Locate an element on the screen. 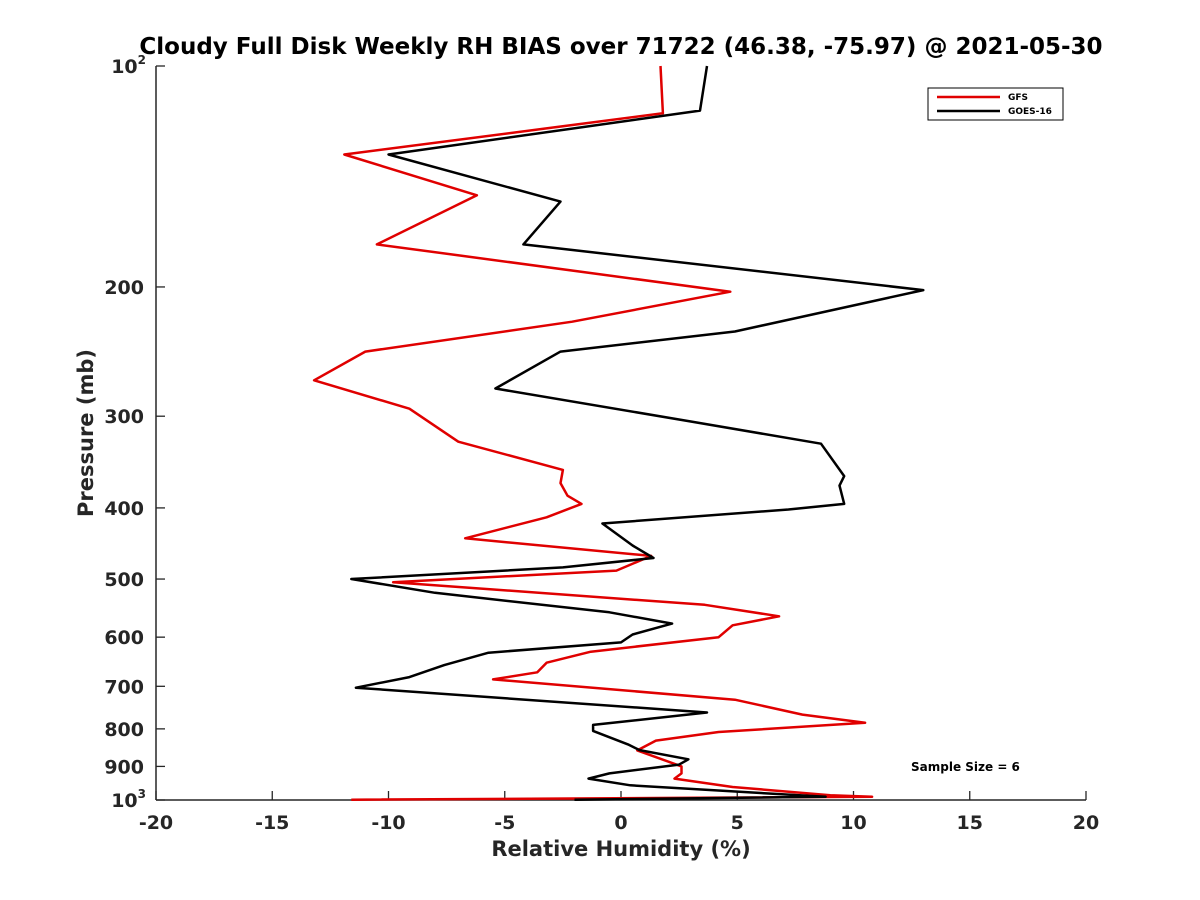 Image resolution: width=1200 pixels, height=900 pixels. x-tick-label: -5 is located at coordinates (504, 823).